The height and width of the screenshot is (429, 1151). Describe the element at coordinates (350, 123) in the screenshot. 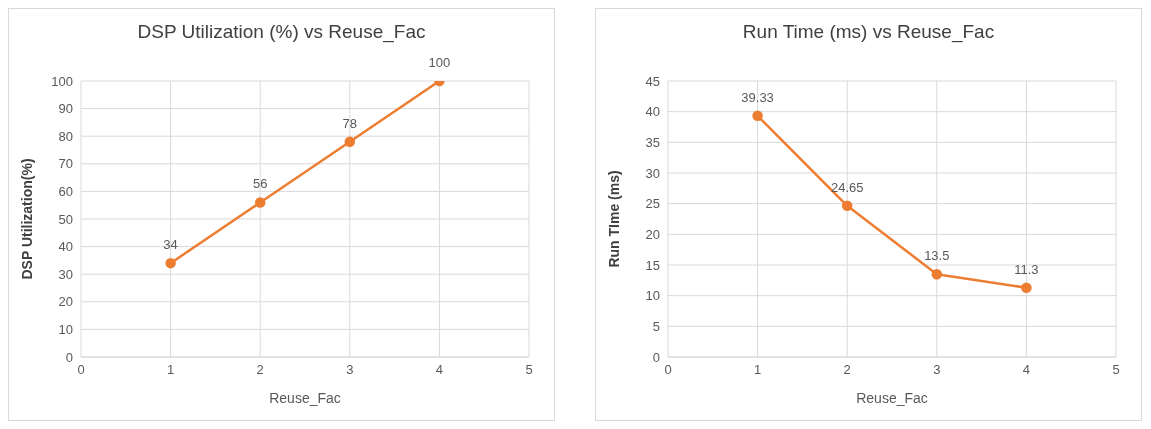

I see `data-label: 78` at that location.